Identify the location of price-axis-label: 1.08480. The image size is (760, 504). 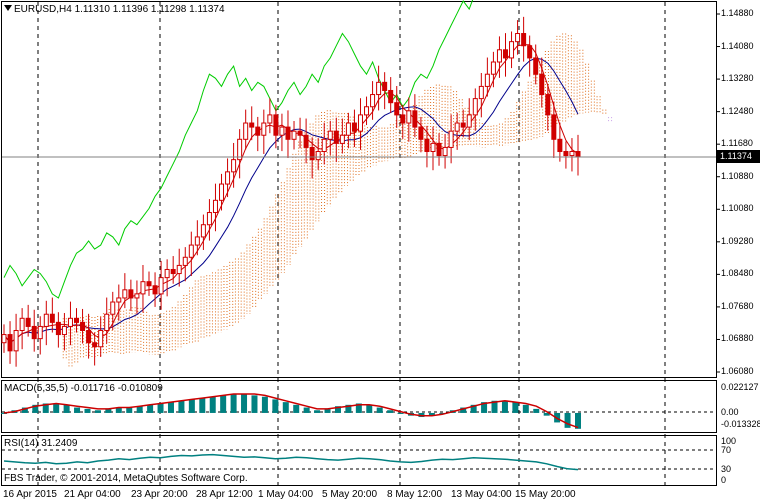
(737, 273).